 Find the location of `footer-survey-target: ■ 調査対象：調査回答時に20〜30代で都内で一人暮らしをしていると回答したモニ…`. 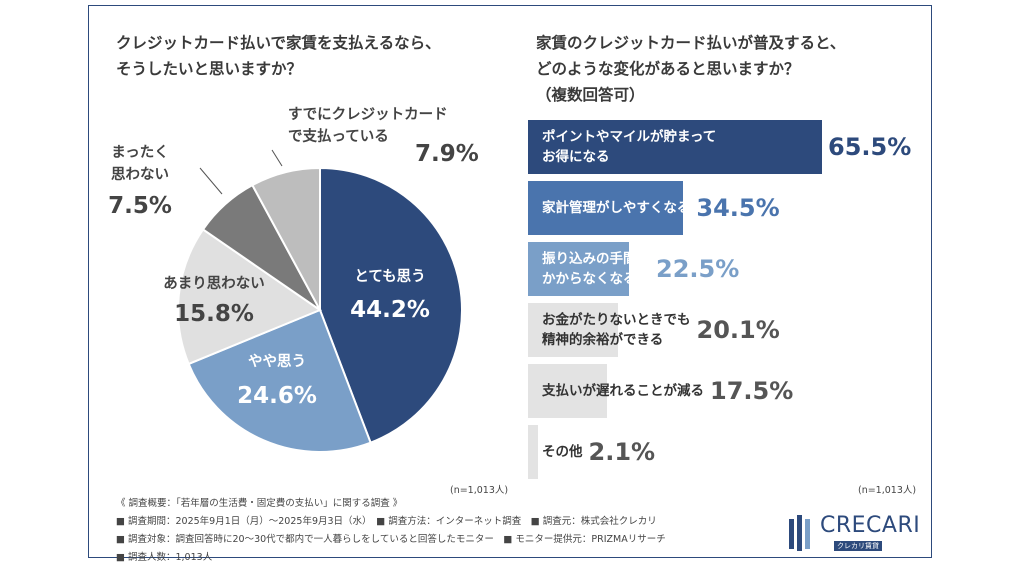

footer-survey-target: ■ 調査対象：調査回答時に20〜30代で都内で一人暮らしをしていると回答したモニ… is located at coordinates (391, 539).